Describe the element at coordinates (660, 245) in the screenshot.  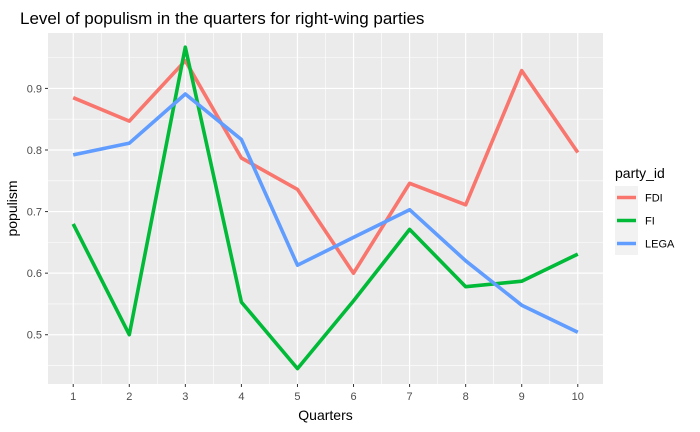
I see `legend-label: LEGA` at that location.